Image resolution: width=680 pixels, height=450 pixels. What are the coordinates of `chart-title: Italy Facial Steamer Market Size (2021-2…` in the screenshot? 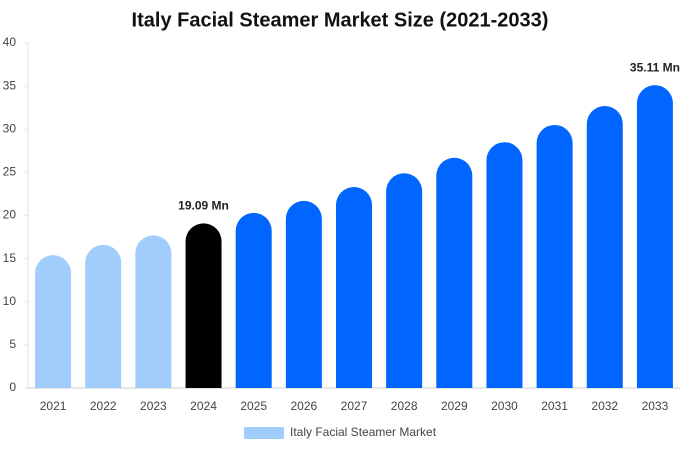 It's located at (340, 20).